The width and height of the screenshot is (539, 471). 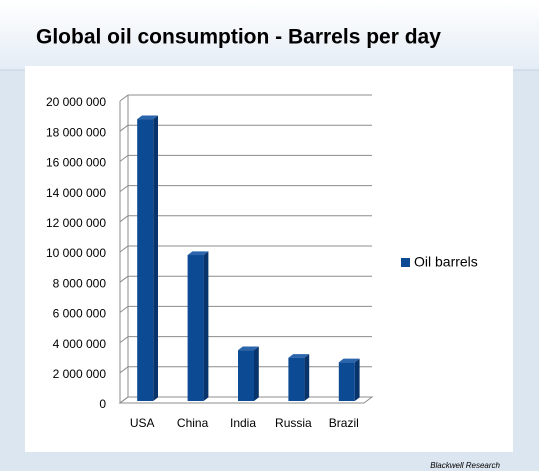 What do you see at coordinates (76, 102) in the screenshot?
I see `y-tick-label: 20 000 000` at bounding box center [76, 102].